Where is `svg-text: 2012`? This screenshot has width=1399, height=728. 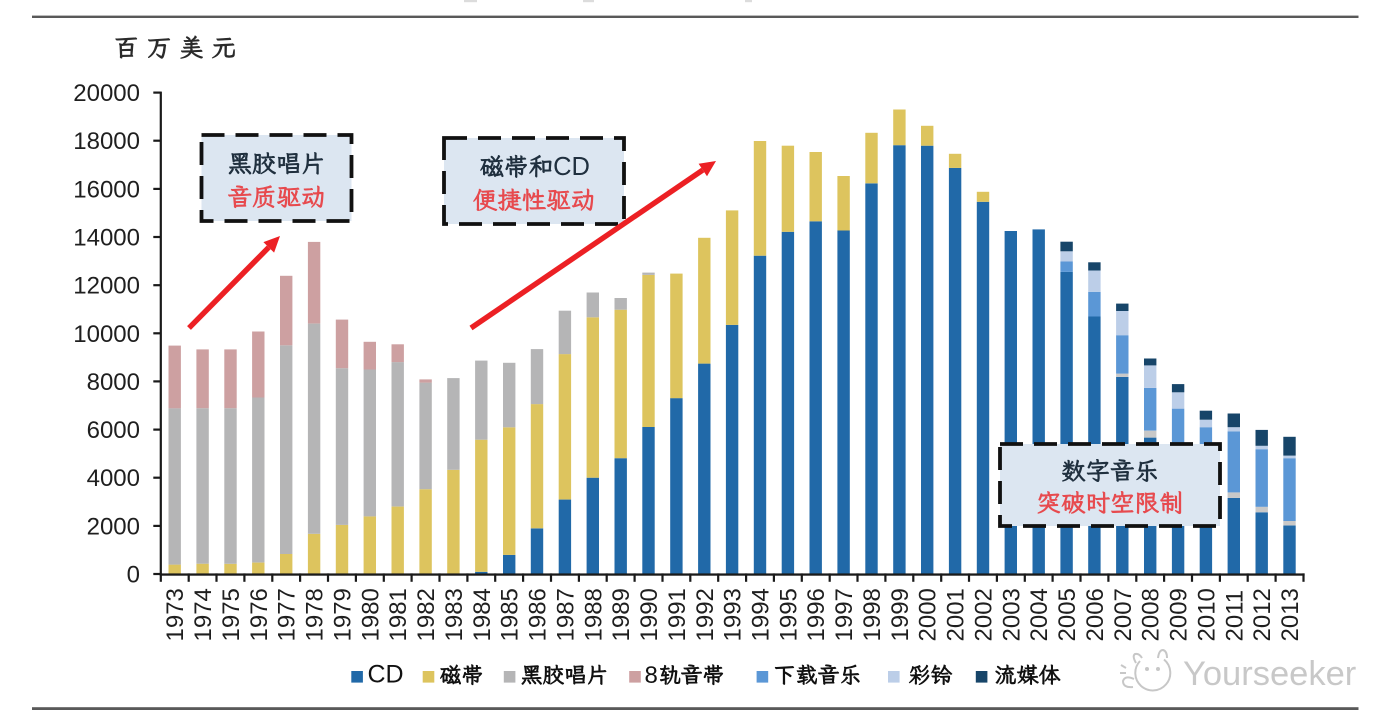 svg-text: 2012 is located at coordinates (1262, 614).